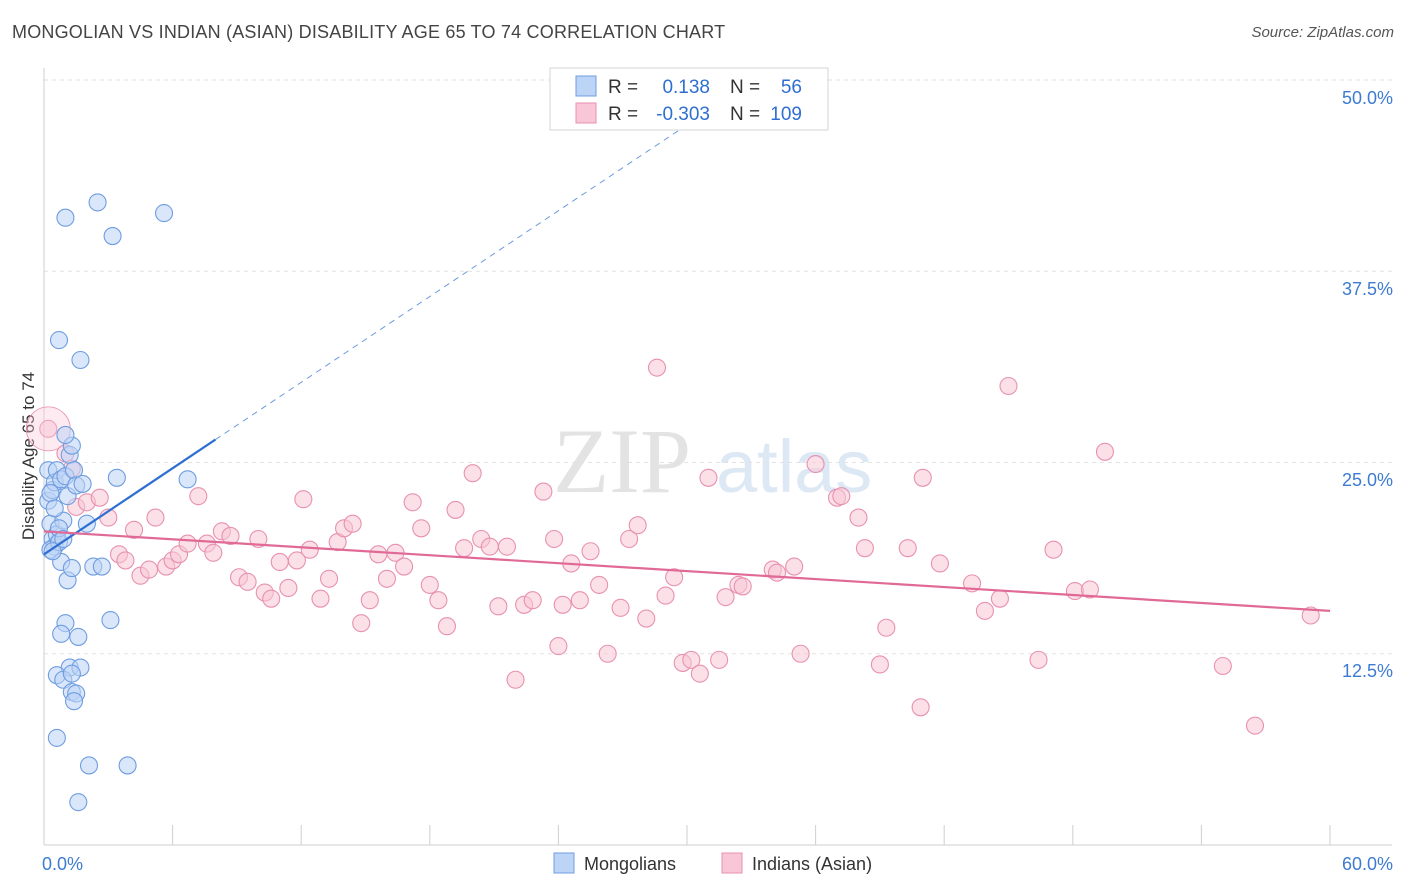 The width and height of the screenshot is (1406, 892). What do you see at coordinates (712, 461) in the screenshot?
I see `watermark: ZIP atlas` at bounding box center [712, 461].